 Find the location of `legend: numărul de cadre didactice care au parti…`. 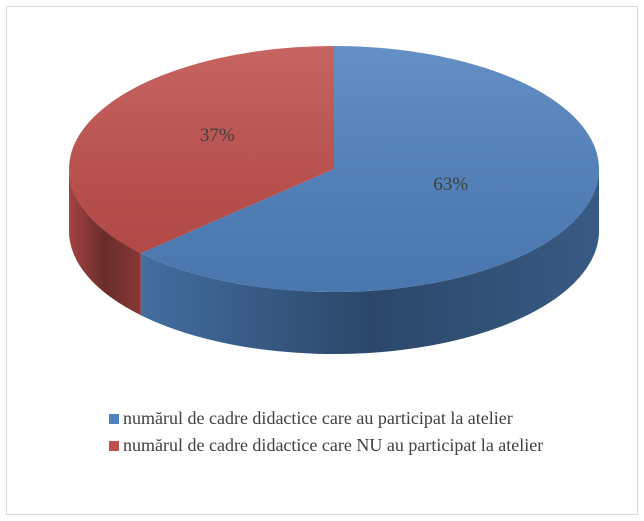

legend: numărul de cadre didactice care au parti… is located at coordinates (352, 432).